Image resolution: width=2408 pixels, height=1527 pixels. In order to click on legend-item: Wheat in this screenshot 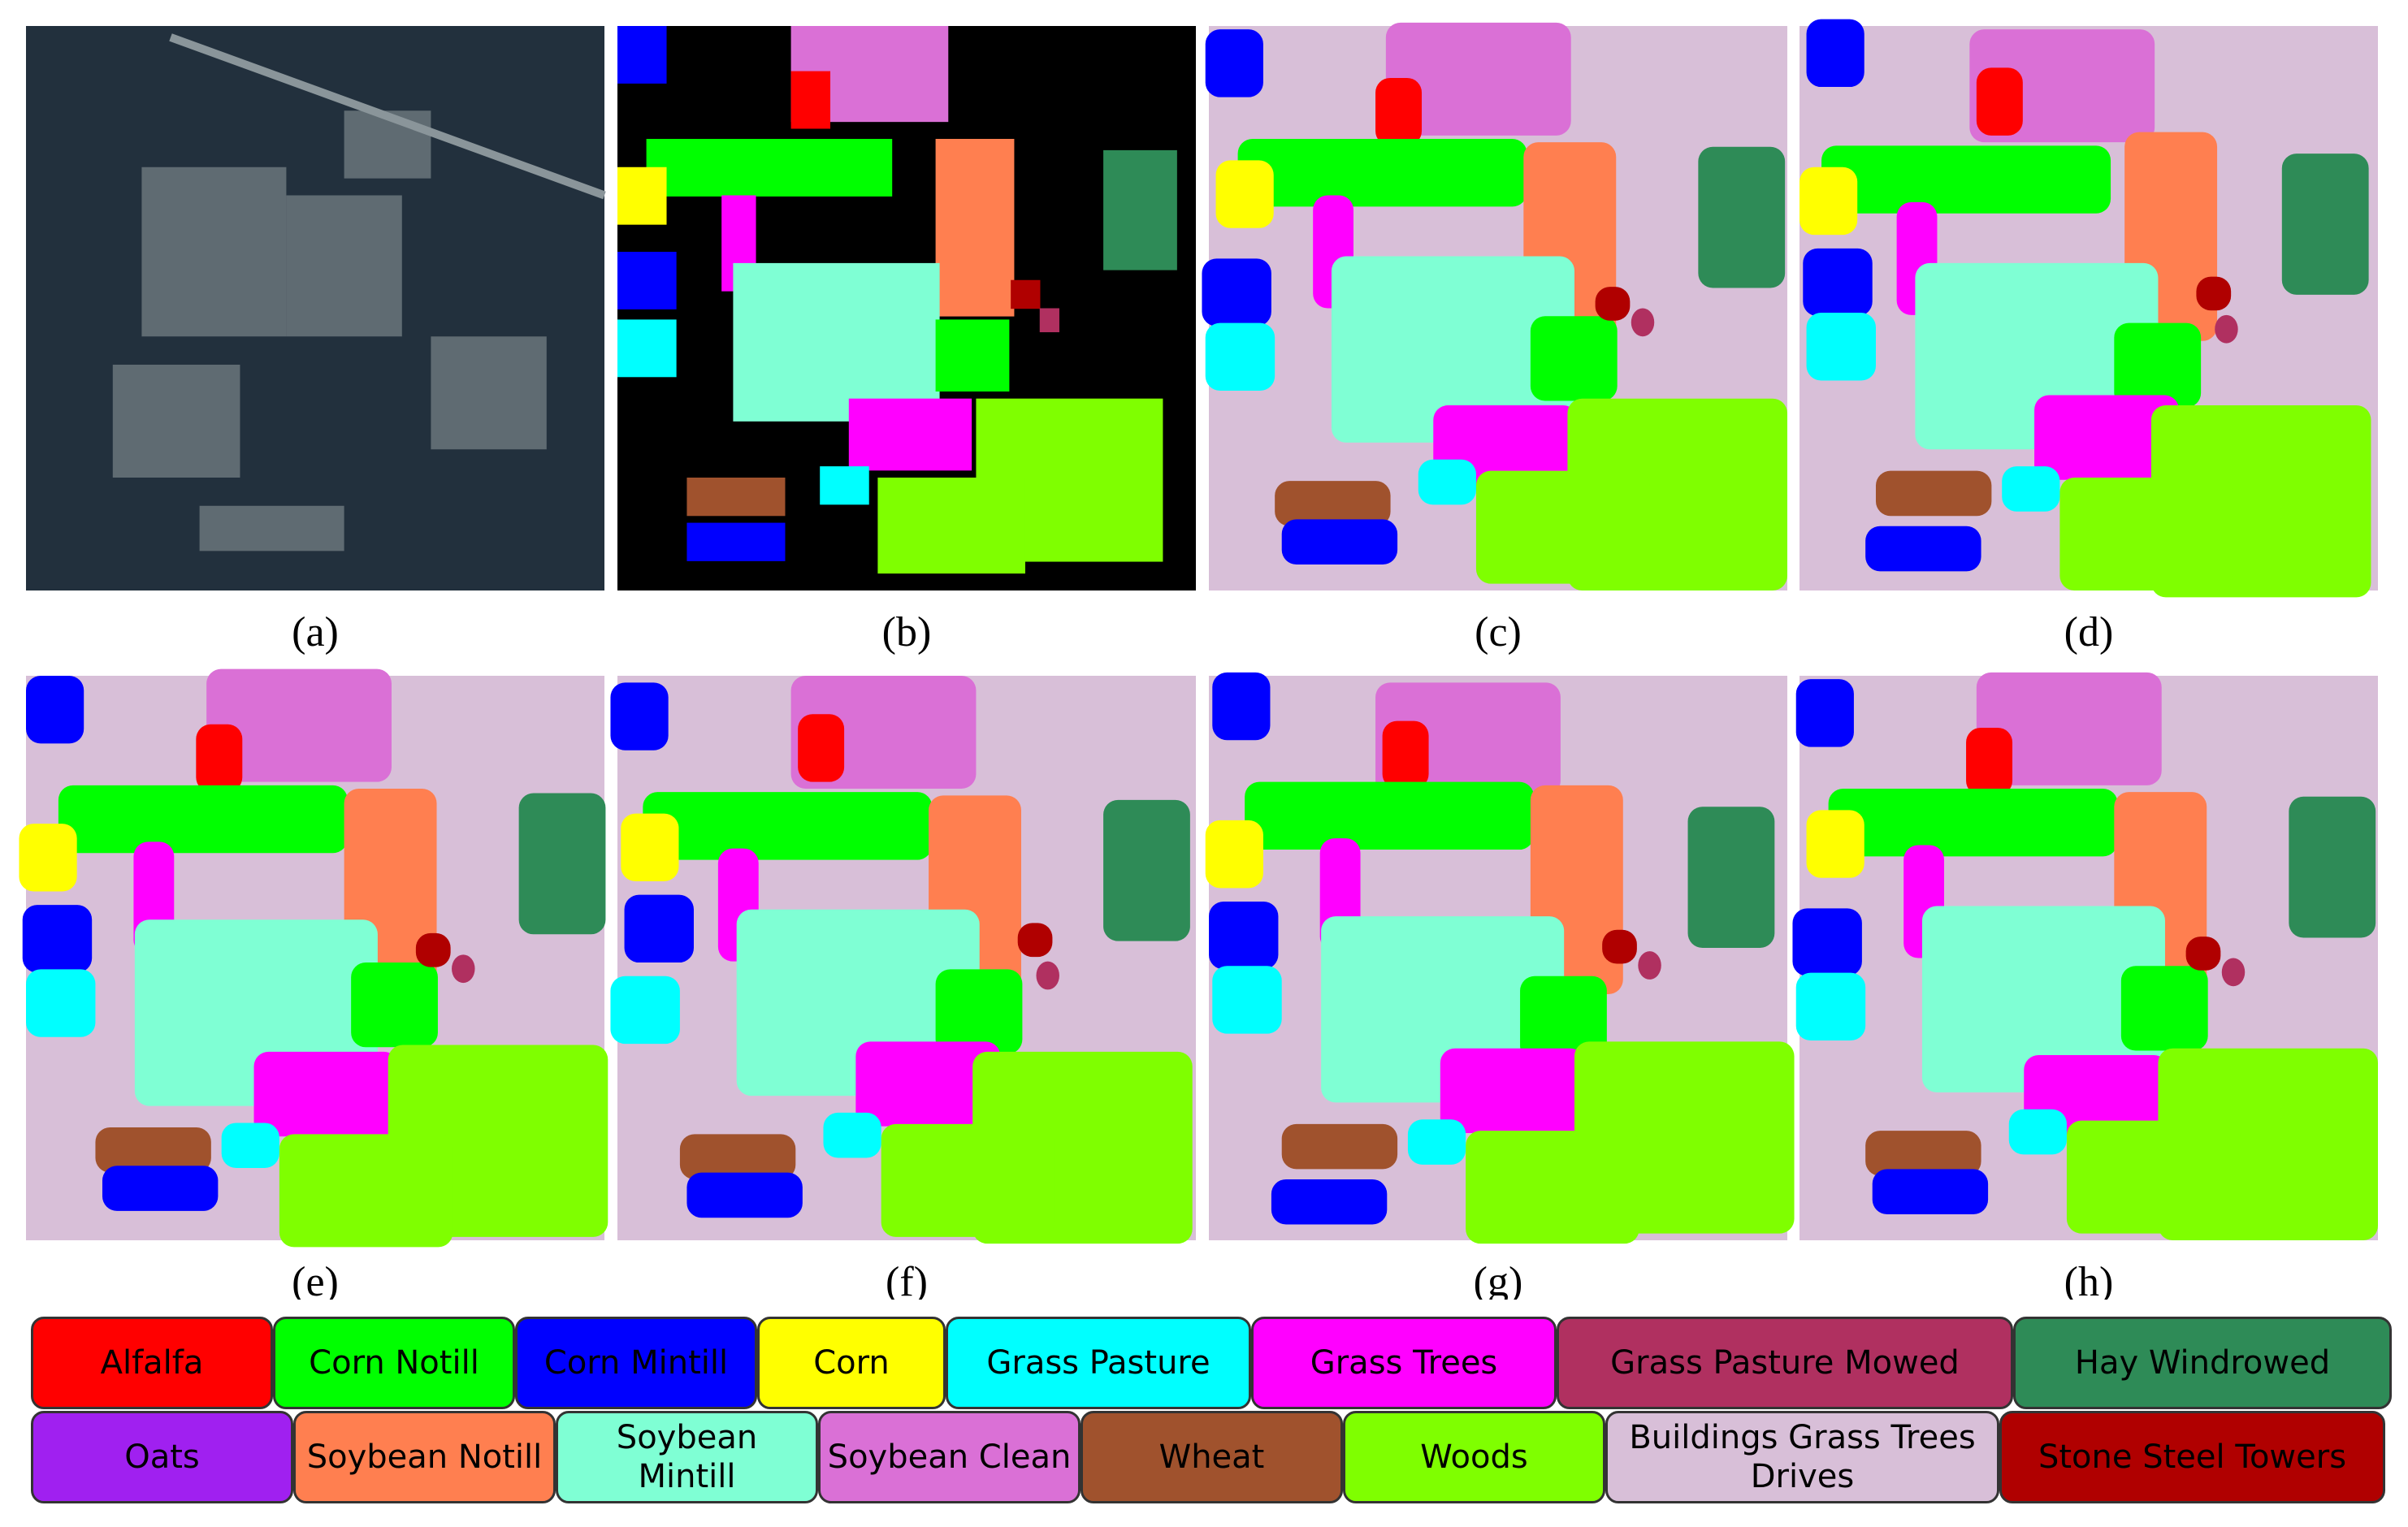, I will do `click(1212, 1457)`.